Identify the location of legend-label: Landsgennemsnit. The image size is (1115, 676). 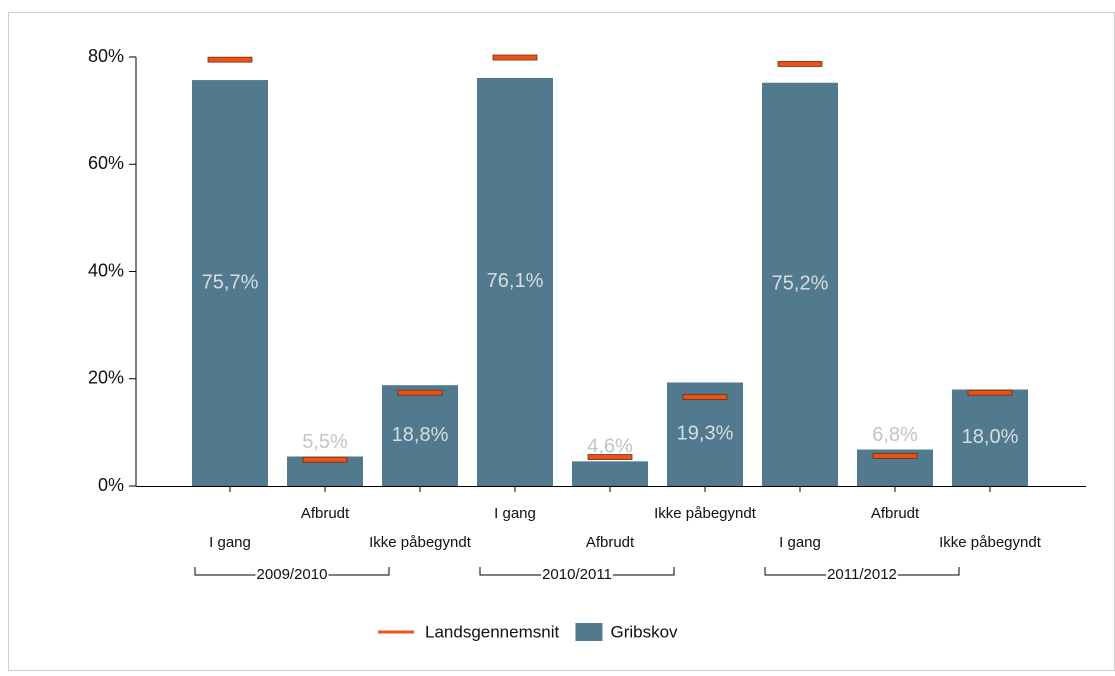
(492, 631).